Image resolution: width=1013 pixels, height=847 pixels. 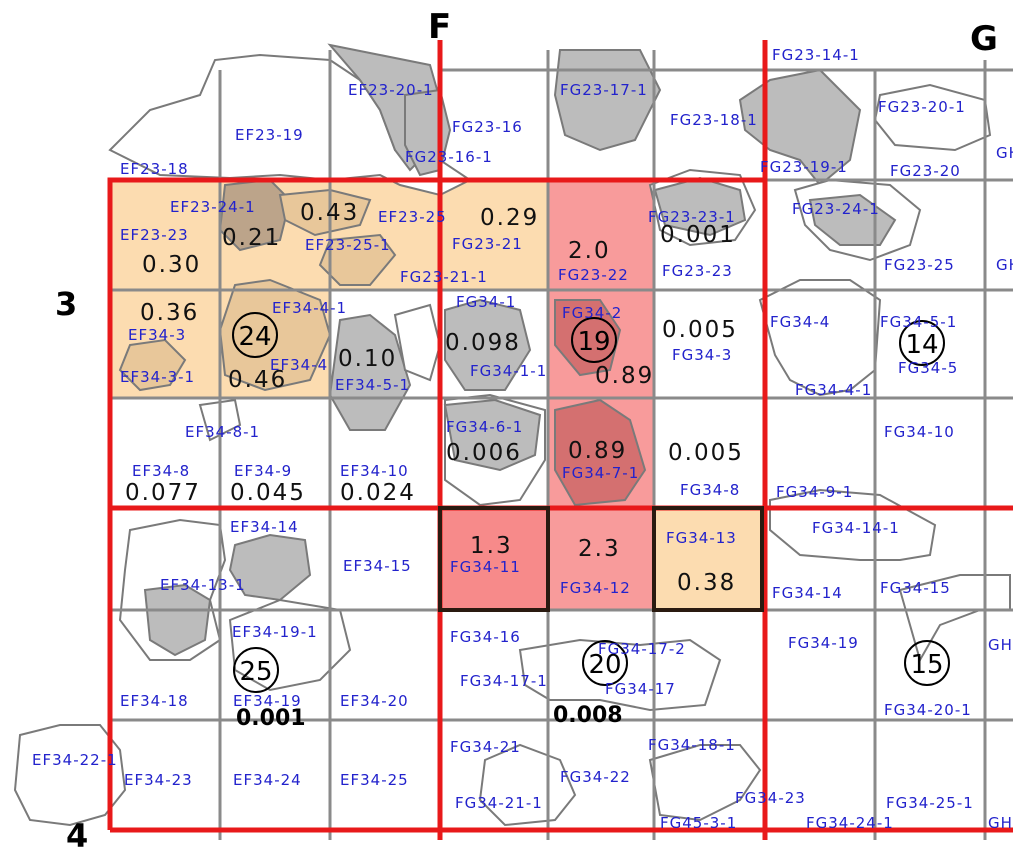 I want to click on svg-text: EF34-24, so click(x=267, y=780).